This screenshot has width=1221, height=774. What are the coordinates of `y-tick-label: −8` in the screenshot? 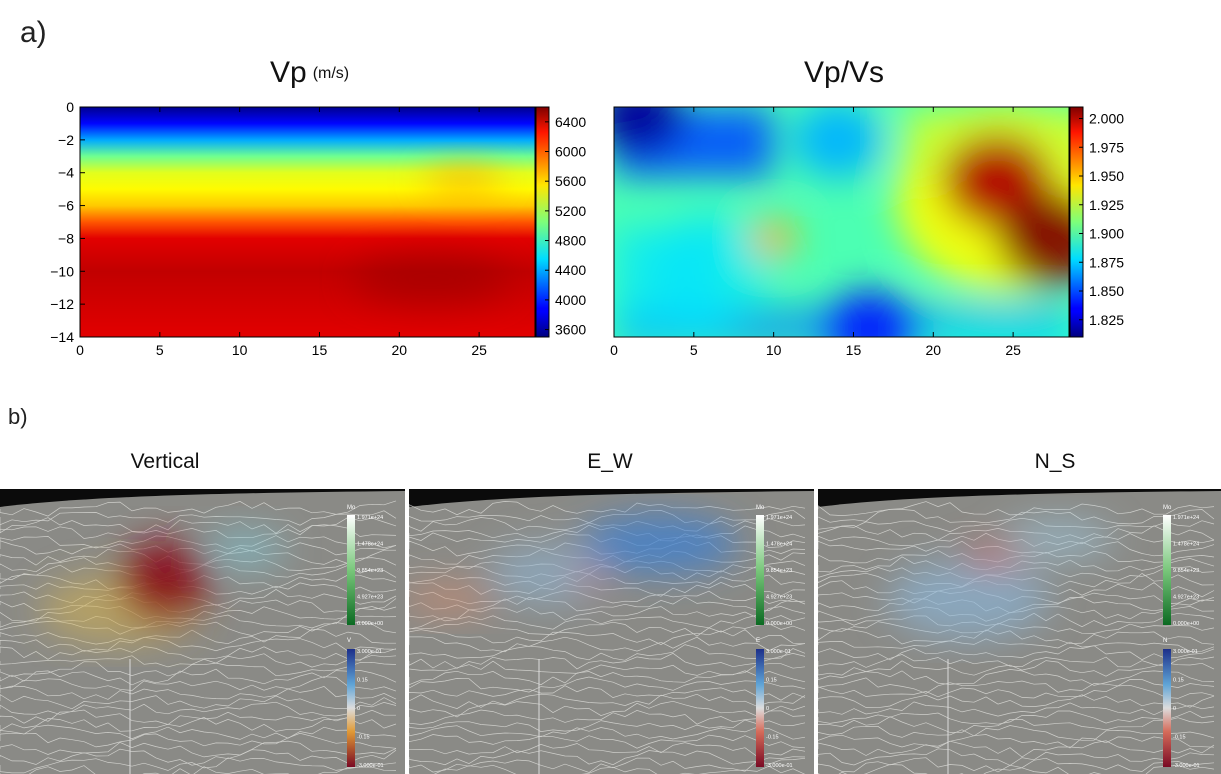 It's located at (66, 238).